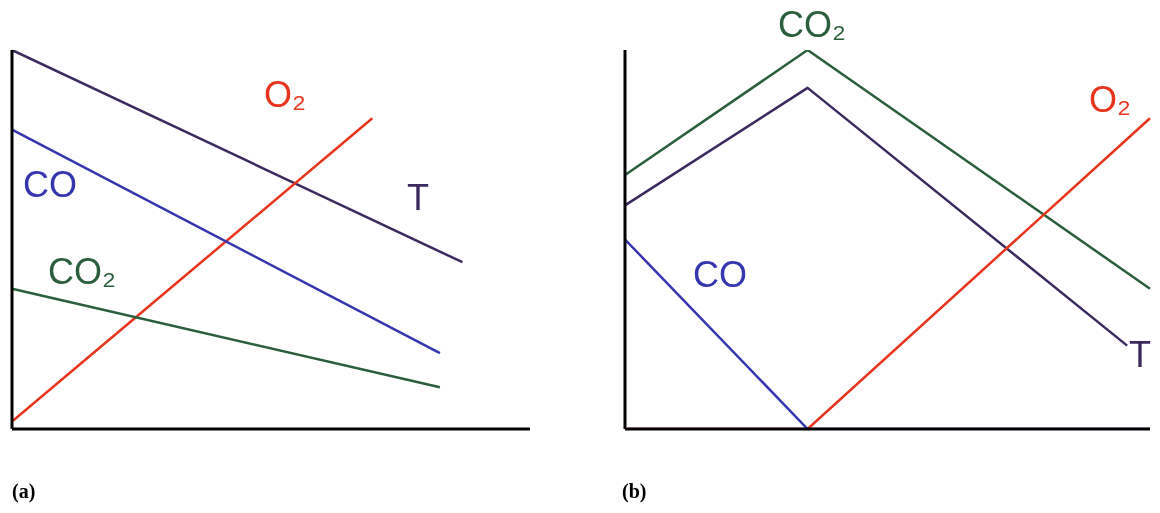 The image size is (1160, 513). I want to click on text: (a), so click(24, 491).